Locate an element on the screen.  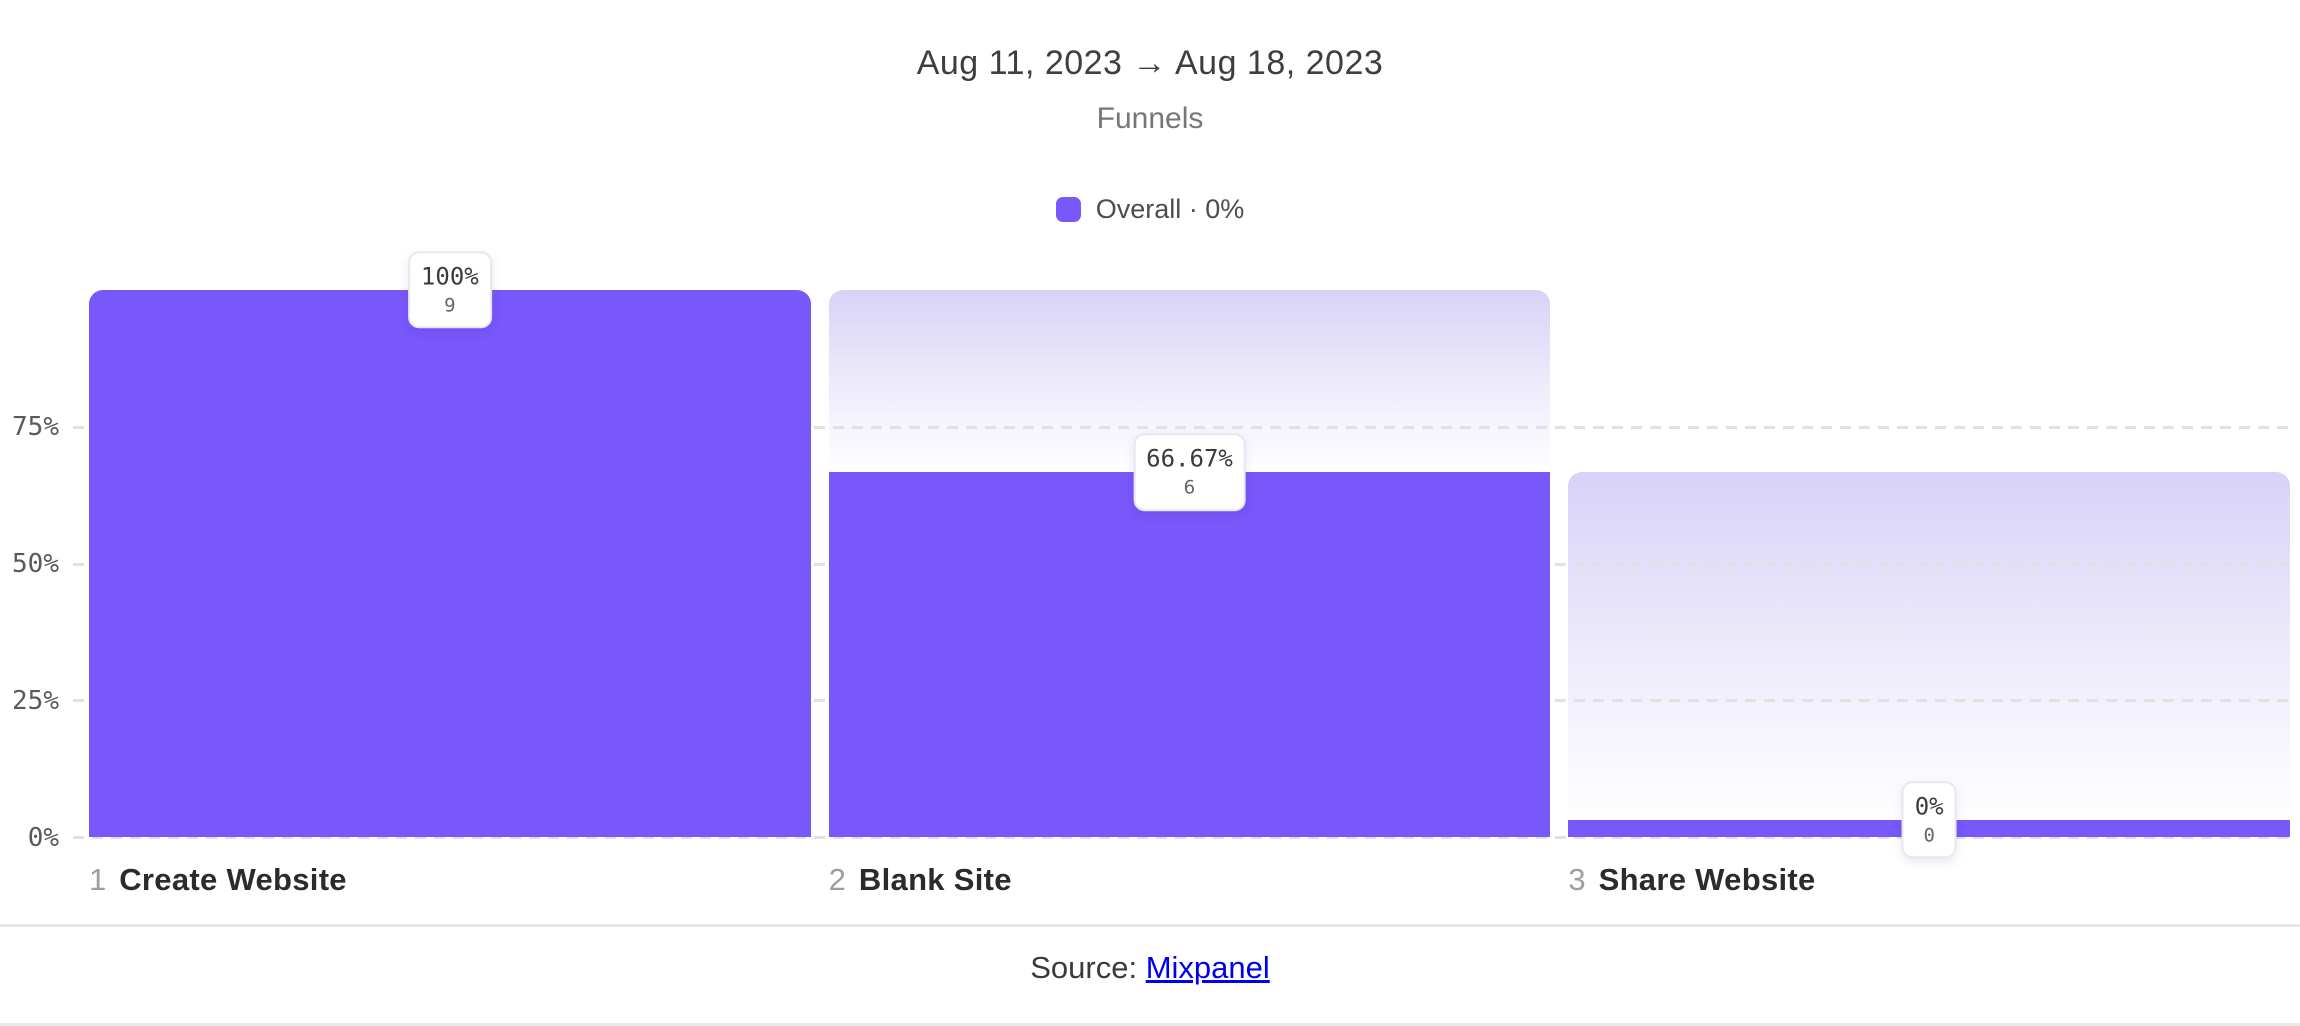
step-number: 1 is located at coordinates (98, 879).